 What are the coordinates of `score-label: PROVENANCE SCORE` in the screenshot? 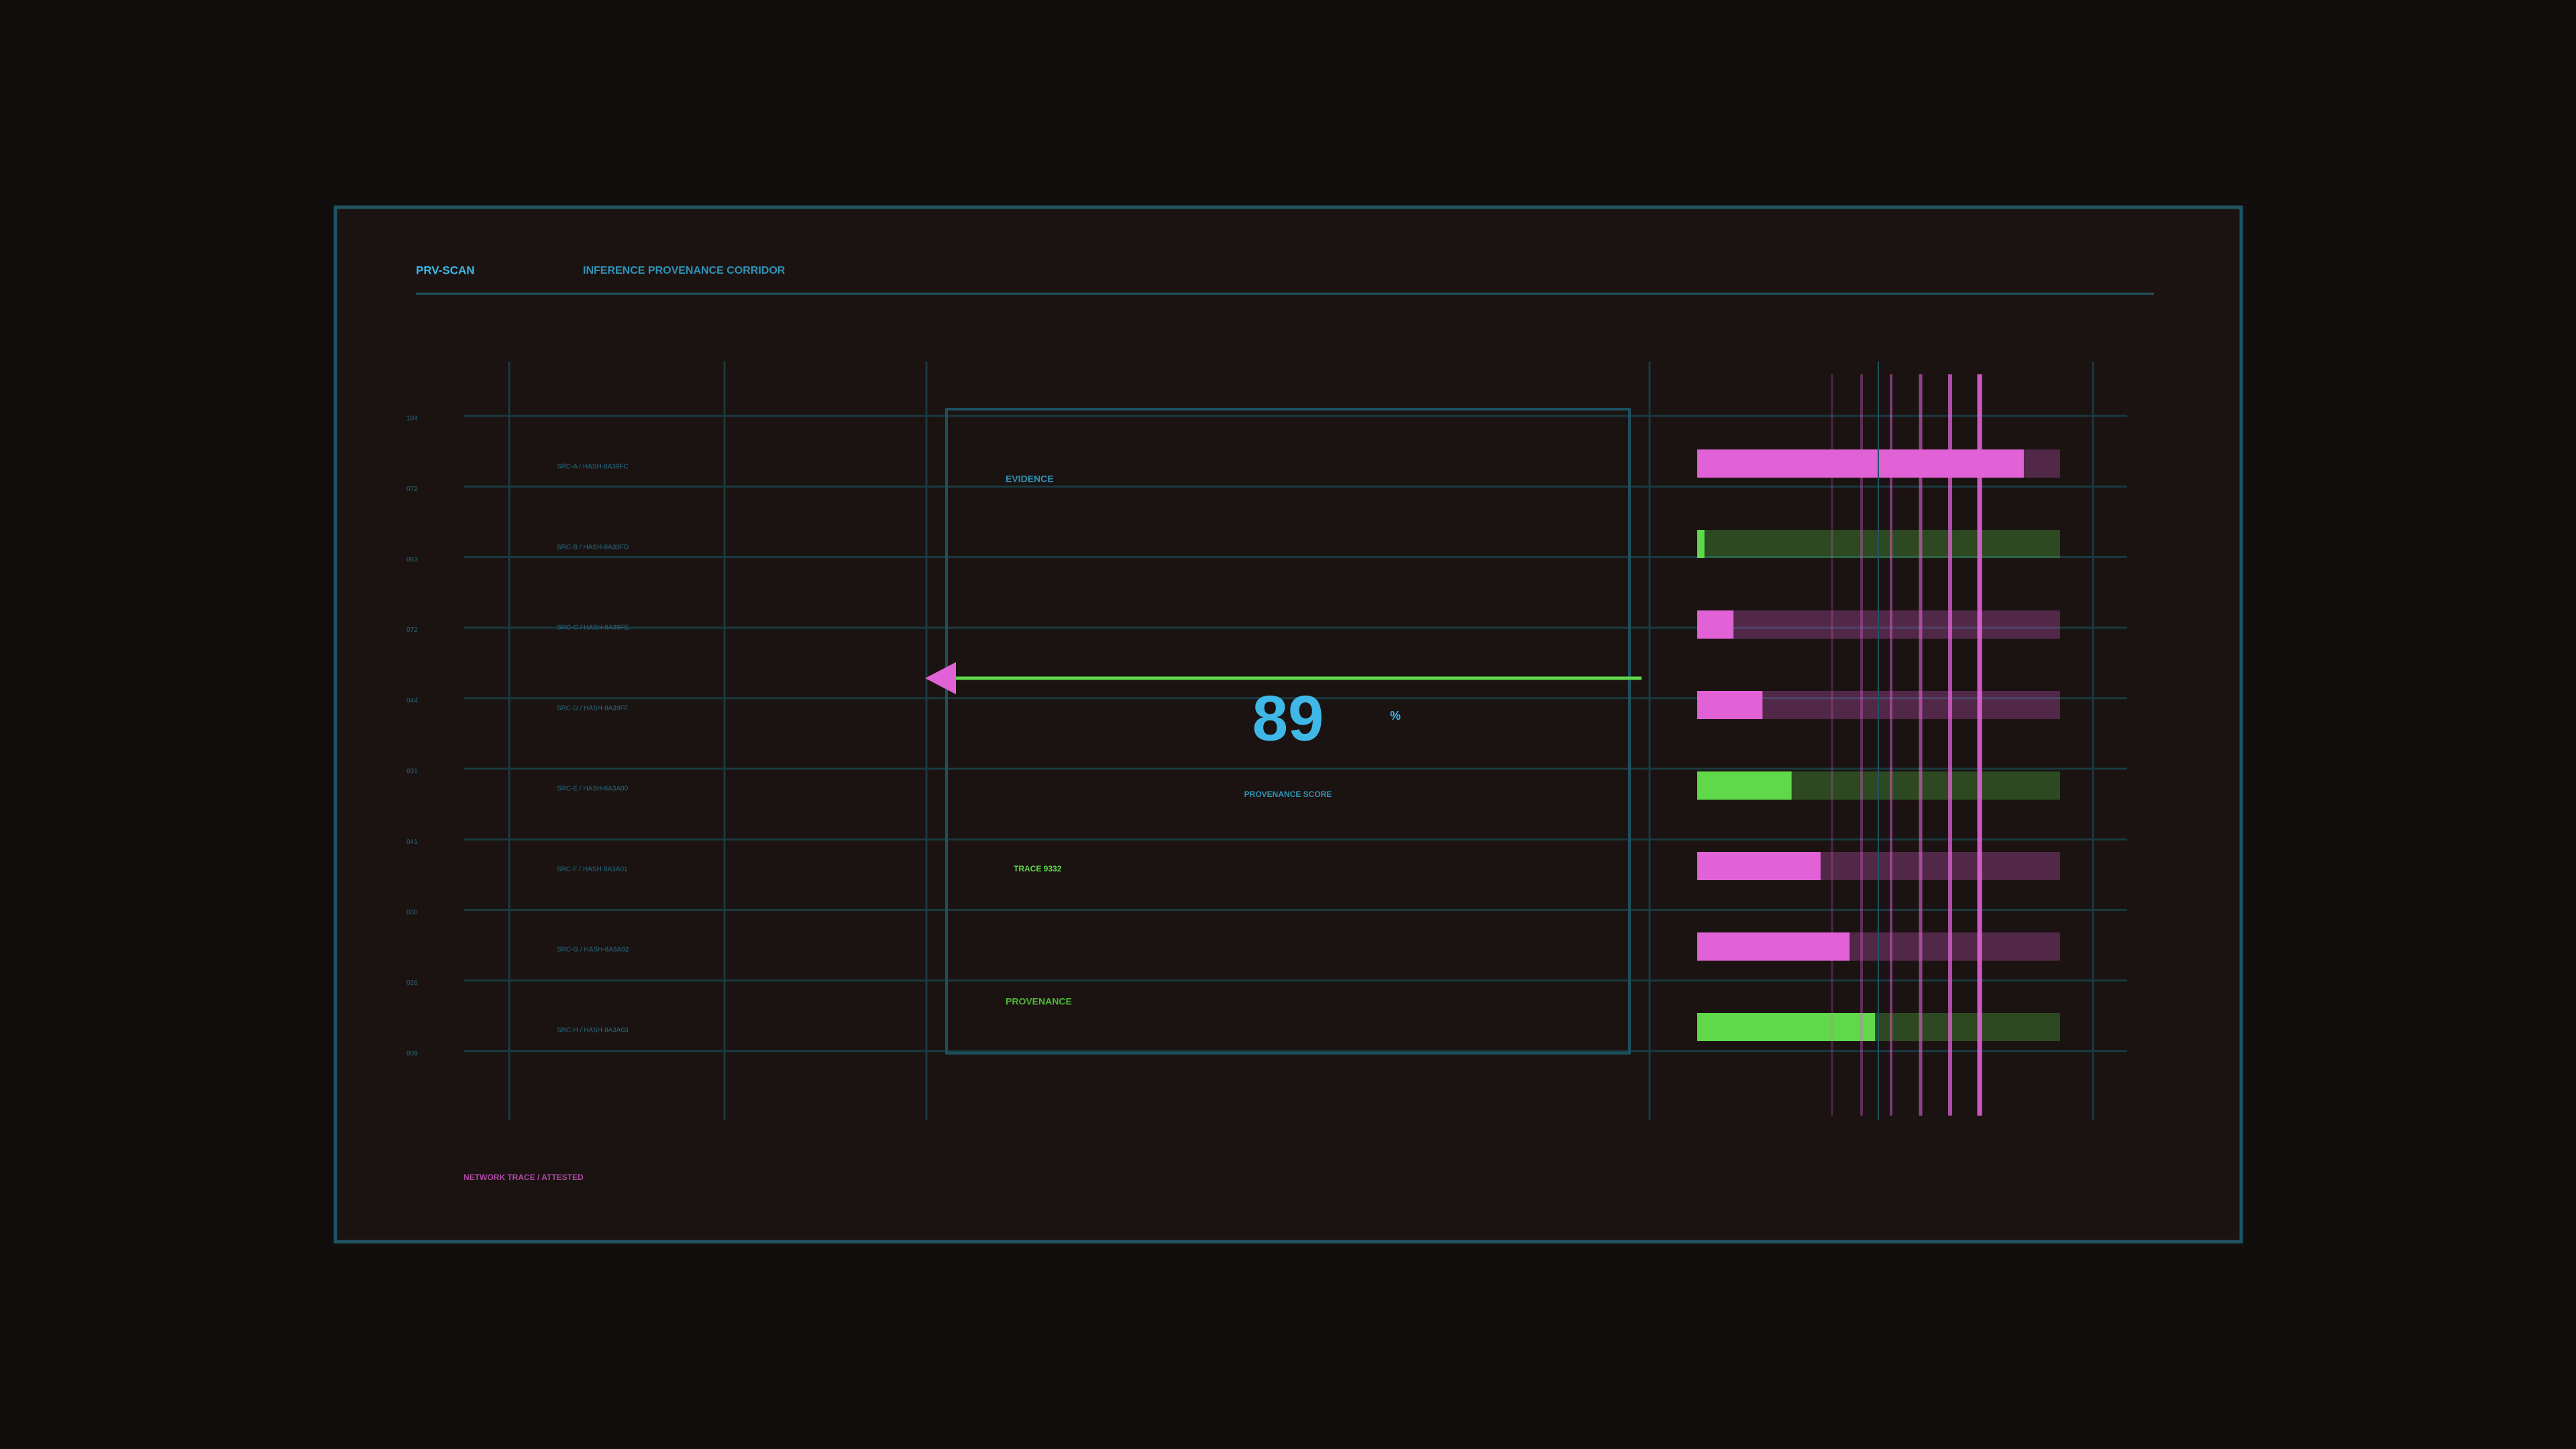 It's located at (1288, 794).